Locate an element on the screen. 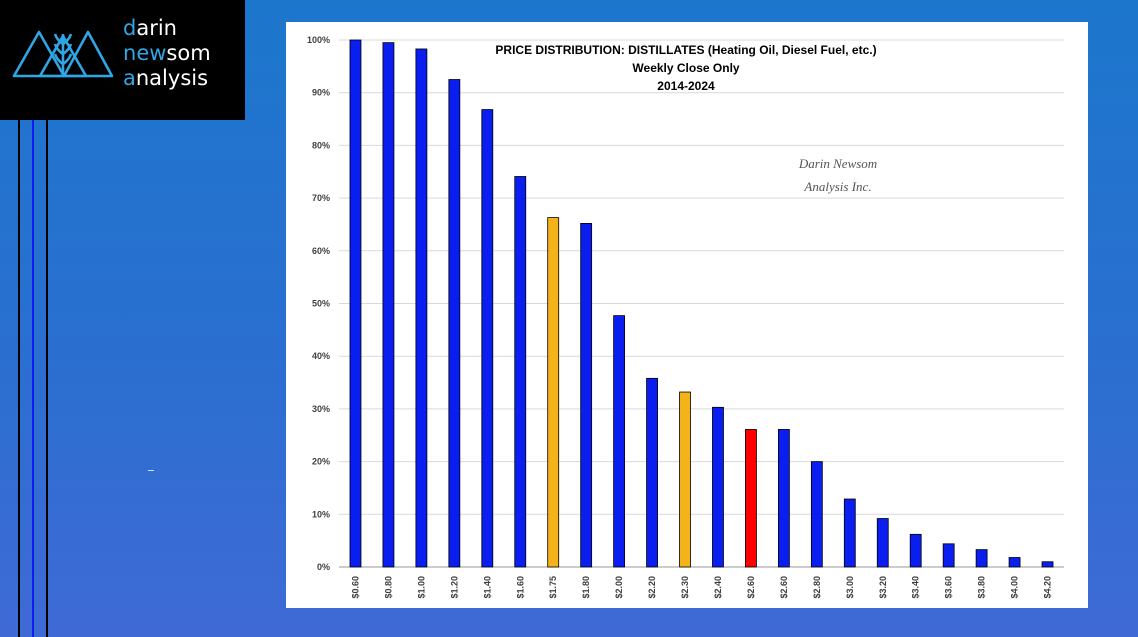 The height and width of the screenshot is (637, 1138). brand-name: darin newsom analysis is located at coordinates (167, 53).